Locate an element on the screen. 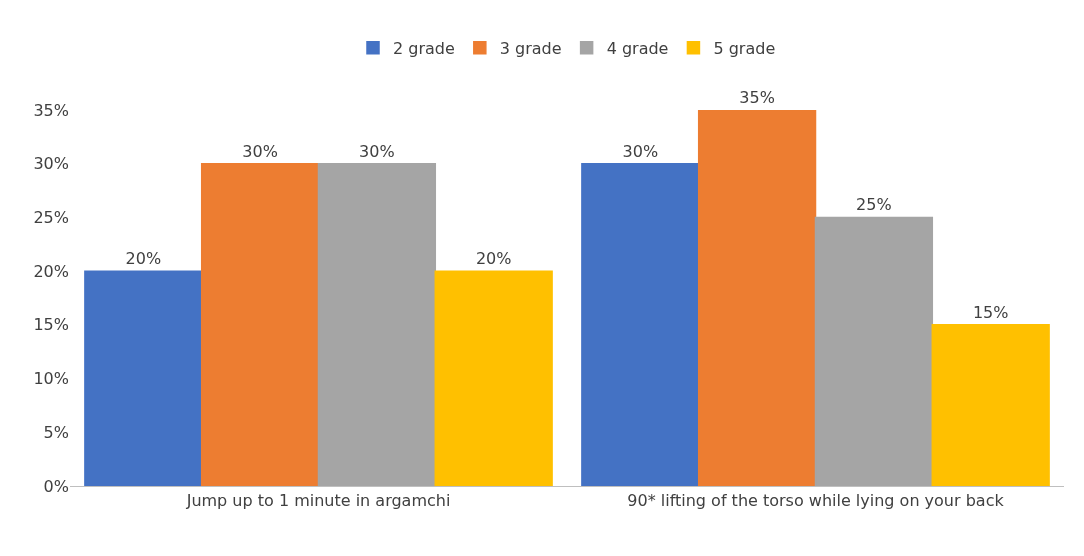  legend-label: 2 grade is located at coordinates (424, 49).